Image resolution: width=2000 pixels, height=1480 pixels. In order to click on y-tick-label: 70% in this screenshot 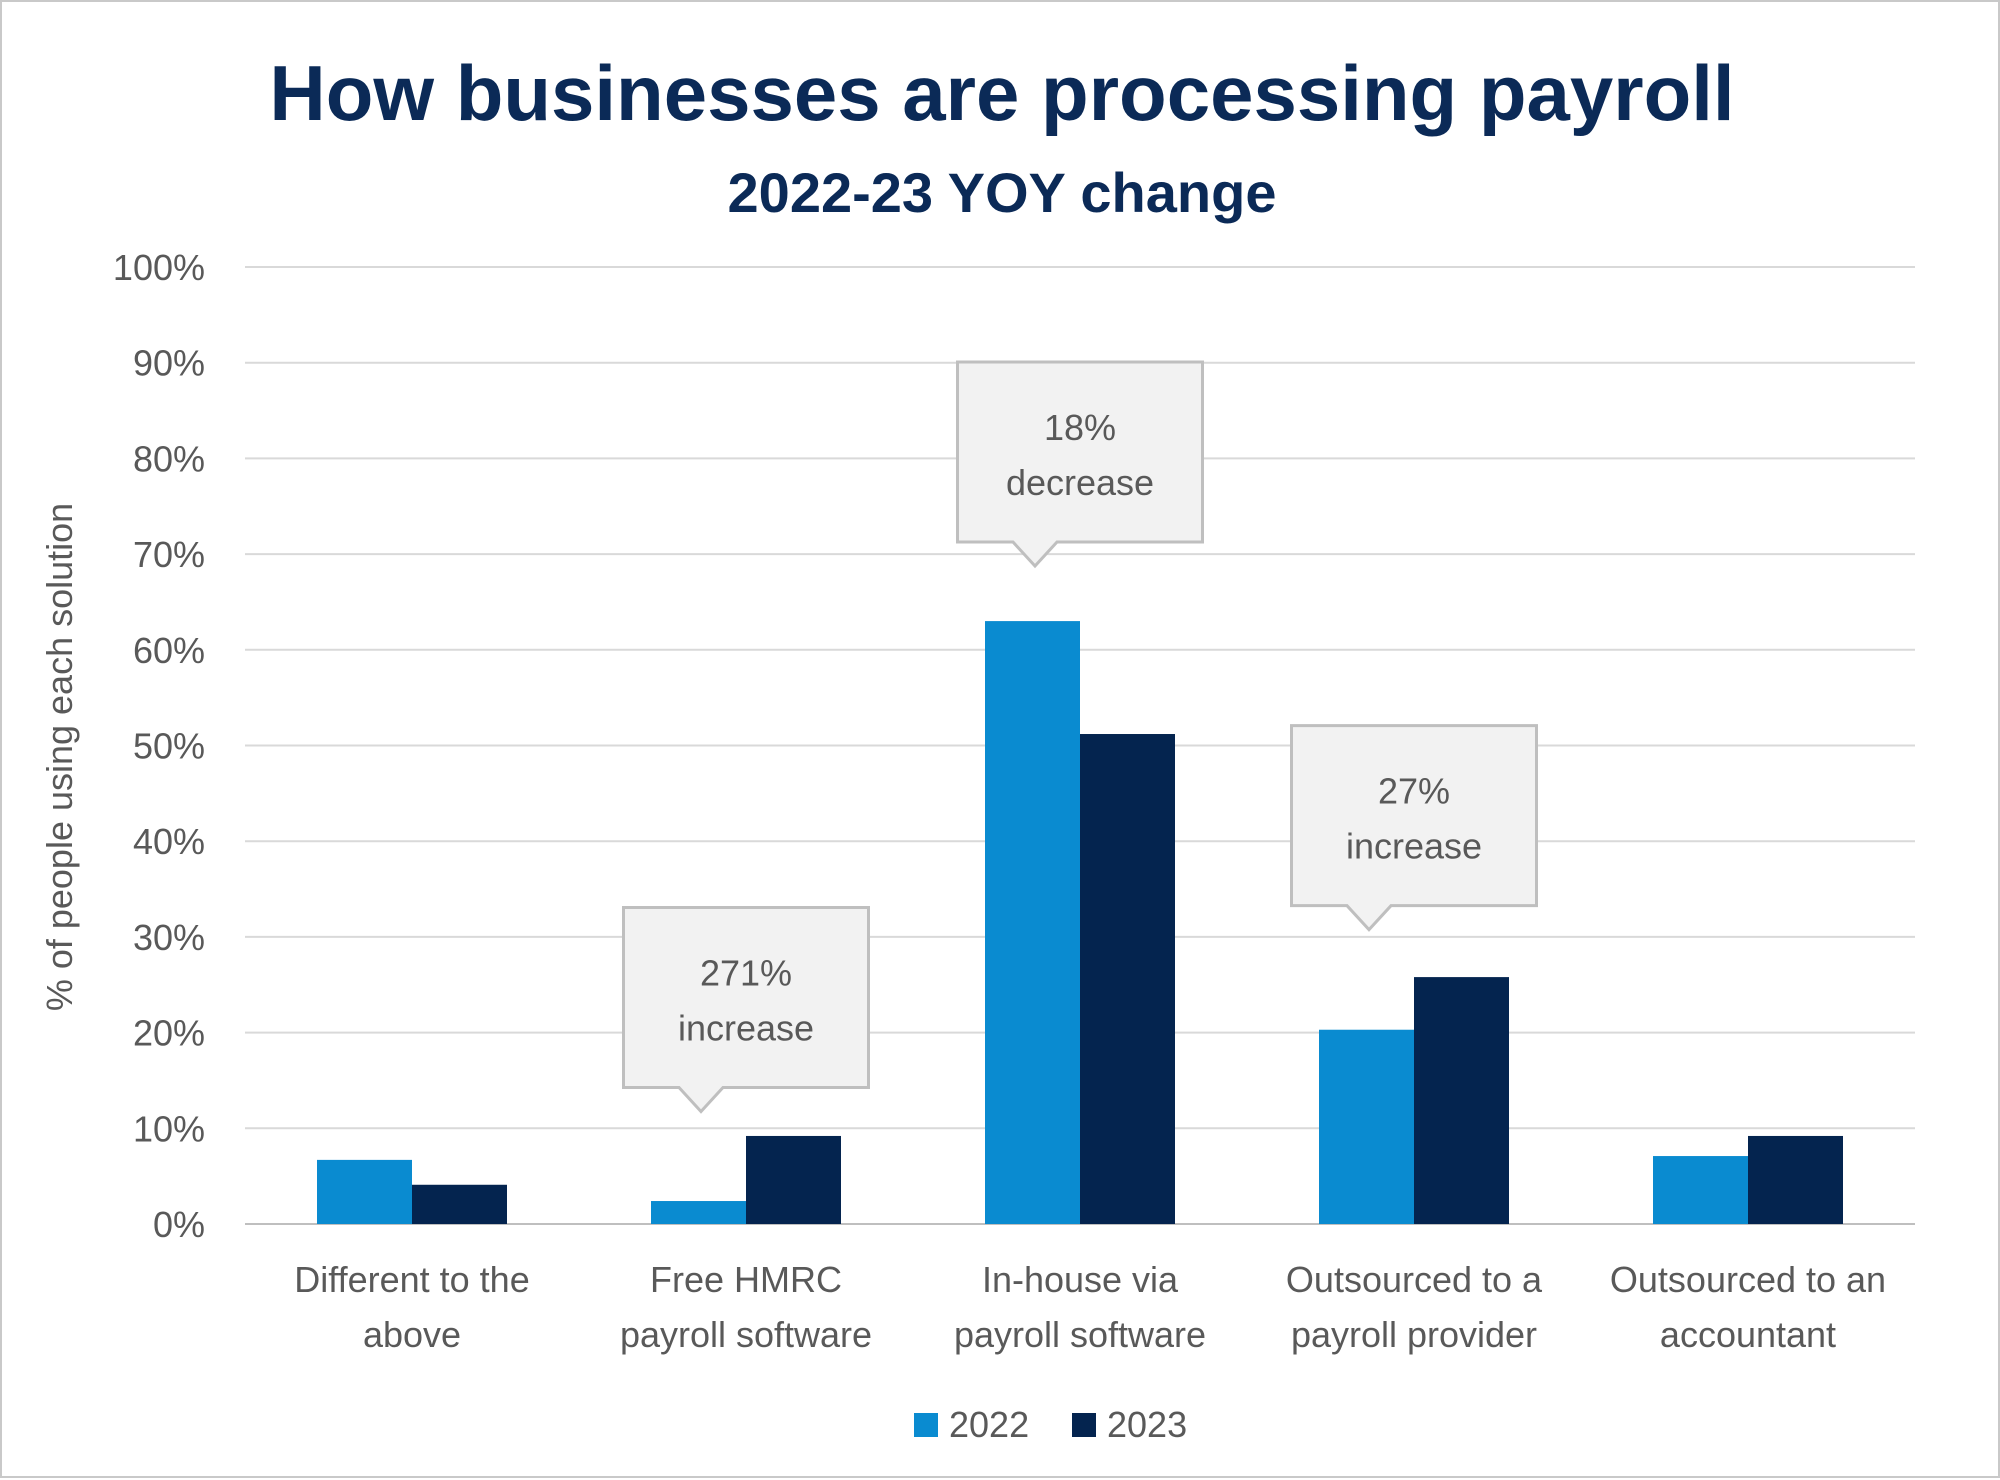, I will do `click(169, 554)`.